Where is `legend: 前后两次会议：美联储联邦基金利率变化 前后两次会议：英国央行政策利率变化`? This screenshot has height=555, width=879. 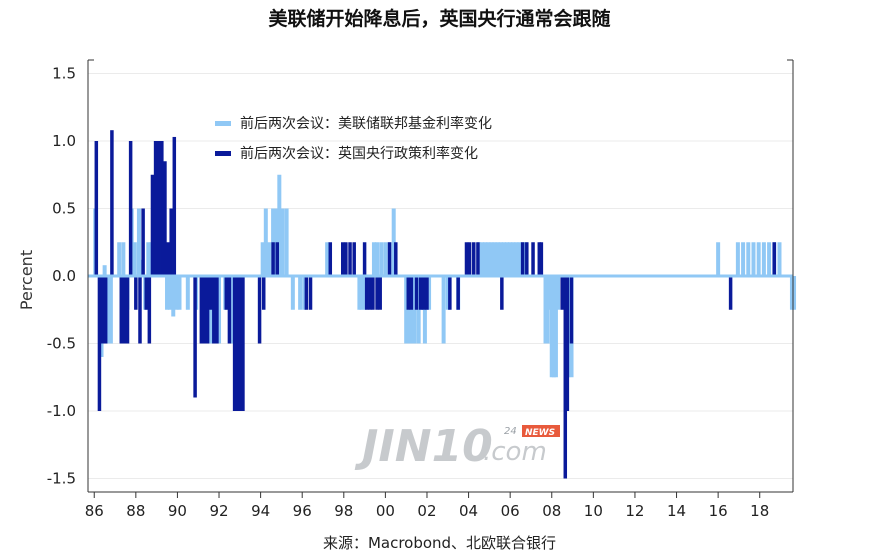
legend: 前后两次会议：美联储联邦基金利率变化 前后两次会议：英国央行政策利率变化 is located at coordinates (353, 138).